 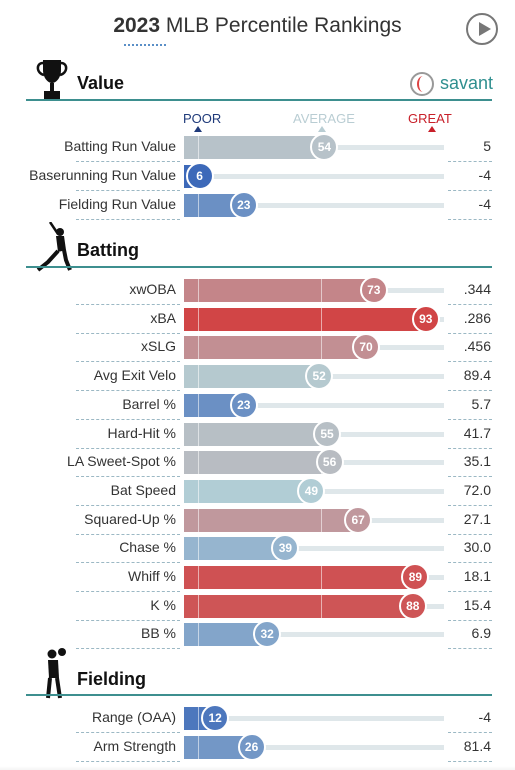 I want to click on metric-value: 27.1, so click(x=477, y=519).